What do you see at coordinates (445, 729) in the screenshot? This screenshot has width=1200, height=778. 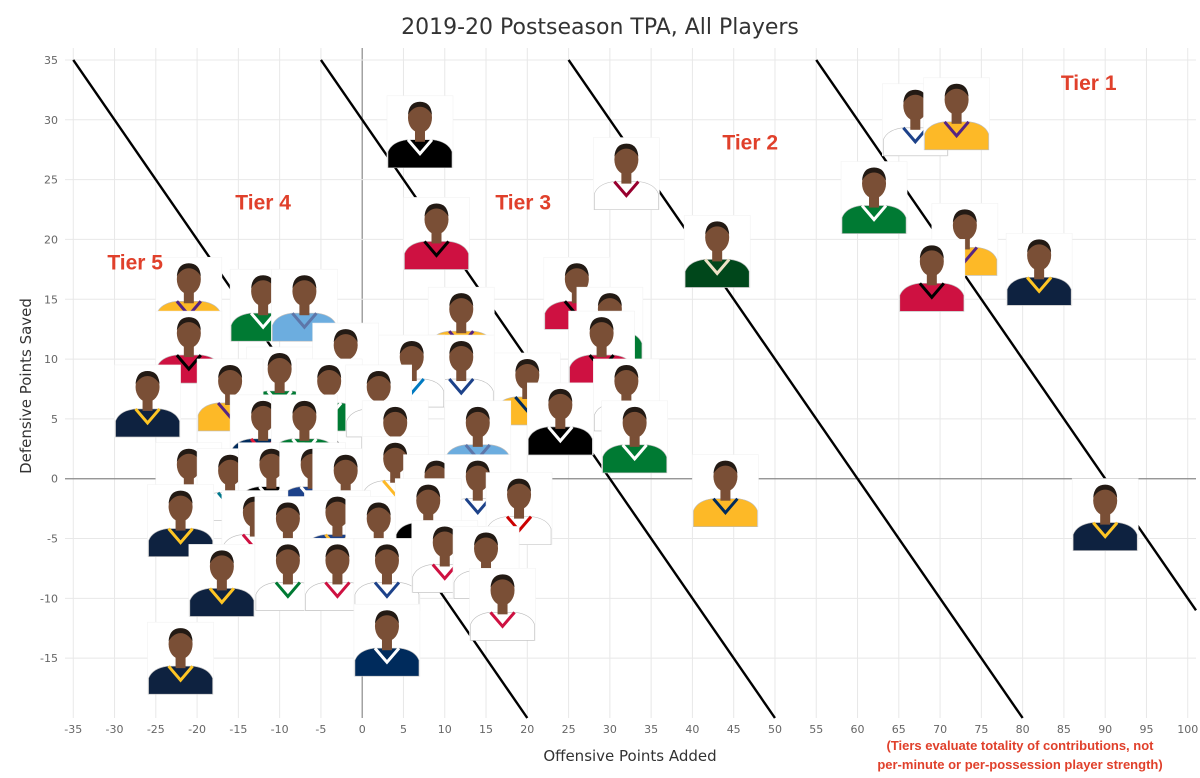 I see `x-tick-label: 10` at bounding box center [445, 729].